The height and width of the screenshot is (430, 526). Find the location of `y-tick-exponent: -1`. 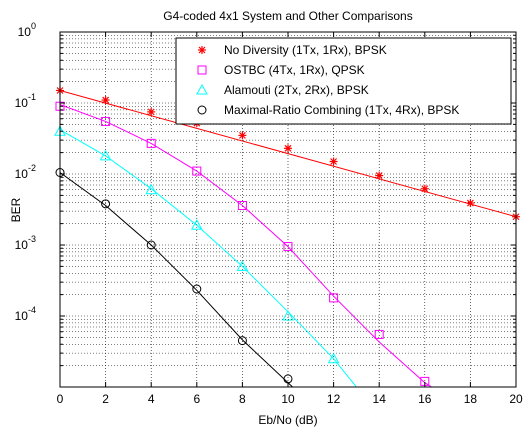

y-tick-exponent: -1 is located at coordinates (32, 97).